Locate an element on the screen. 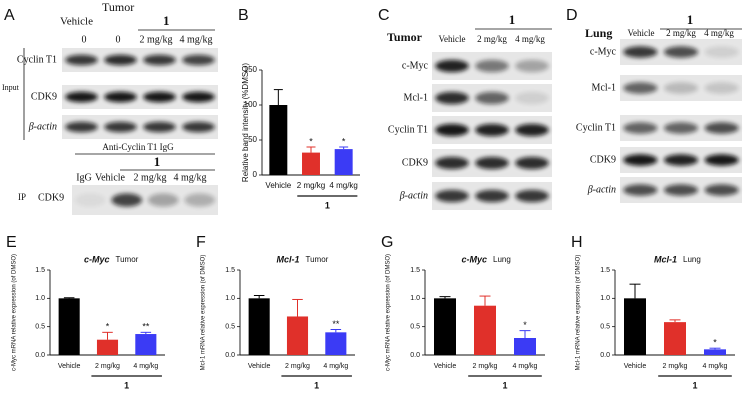  panel-letter: F is located at coordinates (201, 242).